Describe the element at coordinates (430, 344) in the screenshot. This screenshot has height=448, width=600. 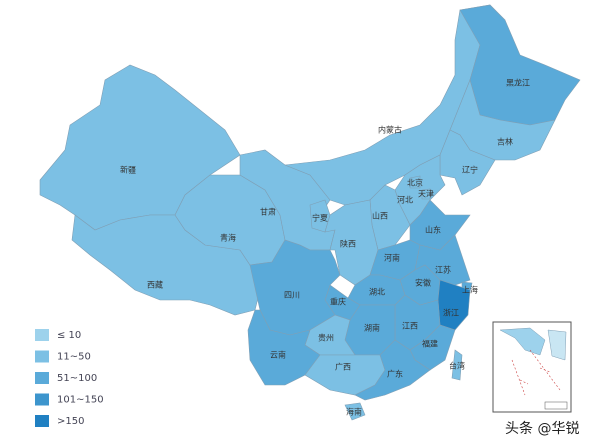
I see `province-label: 福建` at that location.